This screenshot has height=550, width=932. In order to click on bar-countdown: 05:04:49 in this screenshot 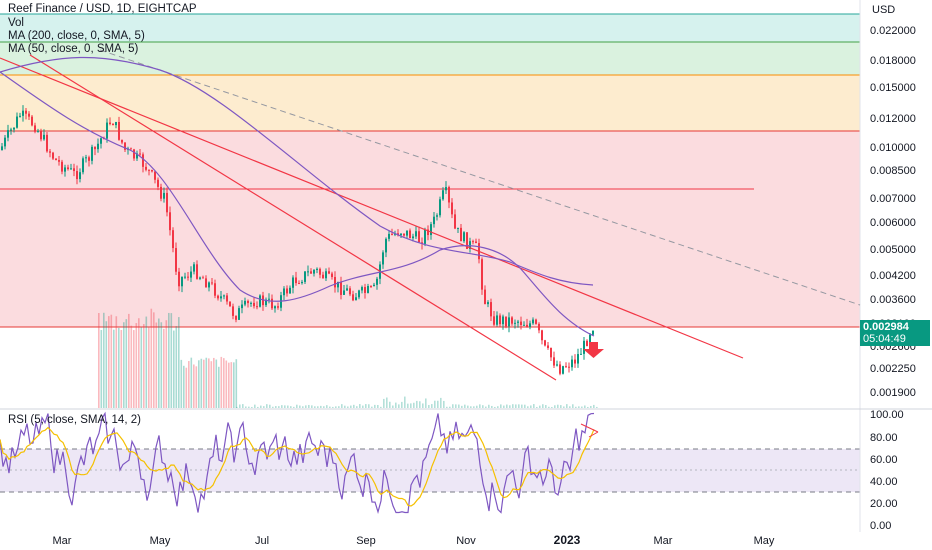, I will do `click(884, 339)`.